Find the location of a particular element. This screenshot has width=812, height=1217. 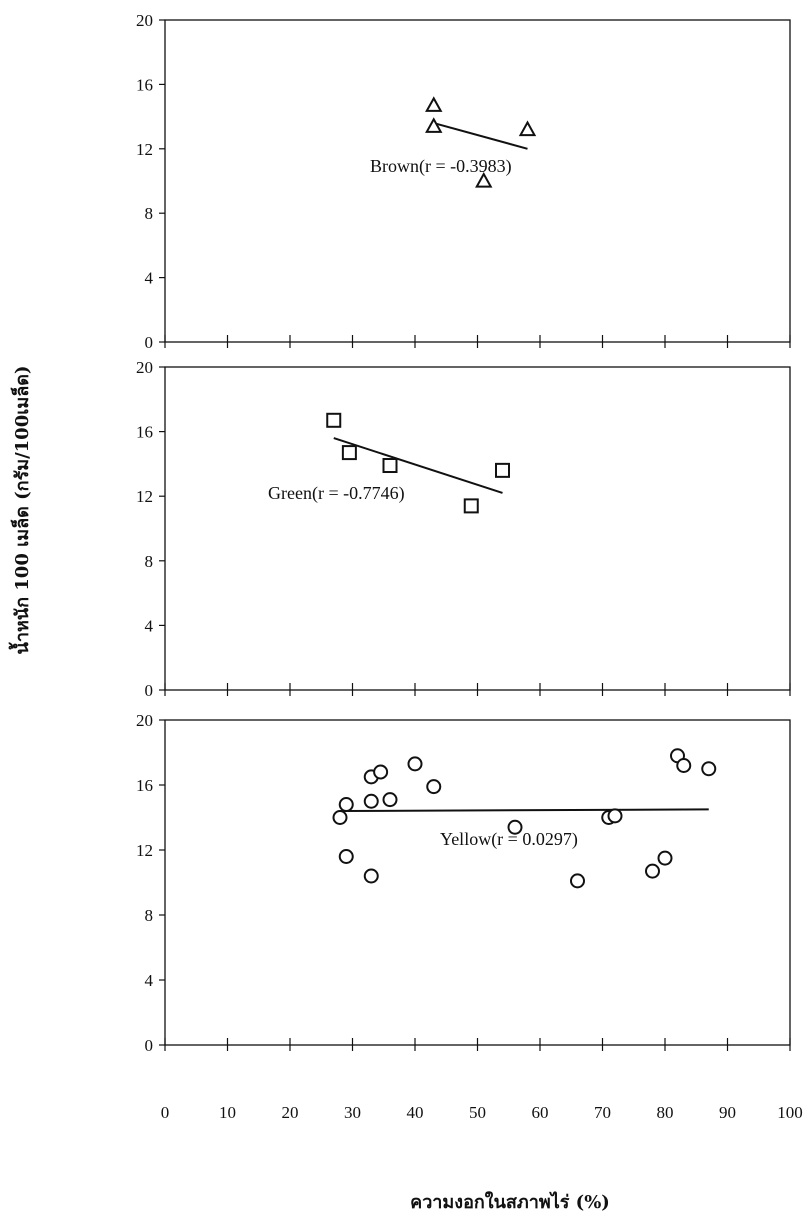

x-tick-label: 100 is located at coordinates (790, 1112).